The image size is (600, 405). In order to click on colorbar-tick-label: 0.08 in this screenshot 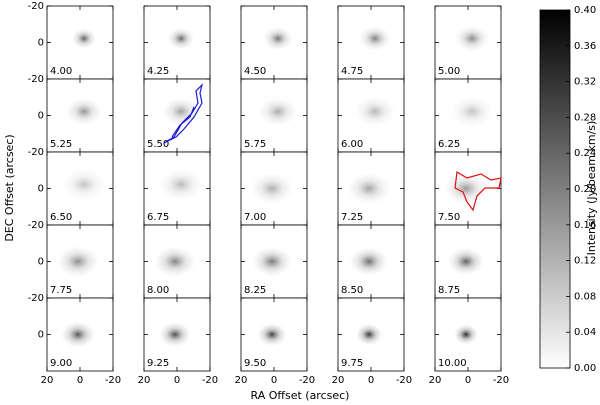, I will do `click(585, 296)`.